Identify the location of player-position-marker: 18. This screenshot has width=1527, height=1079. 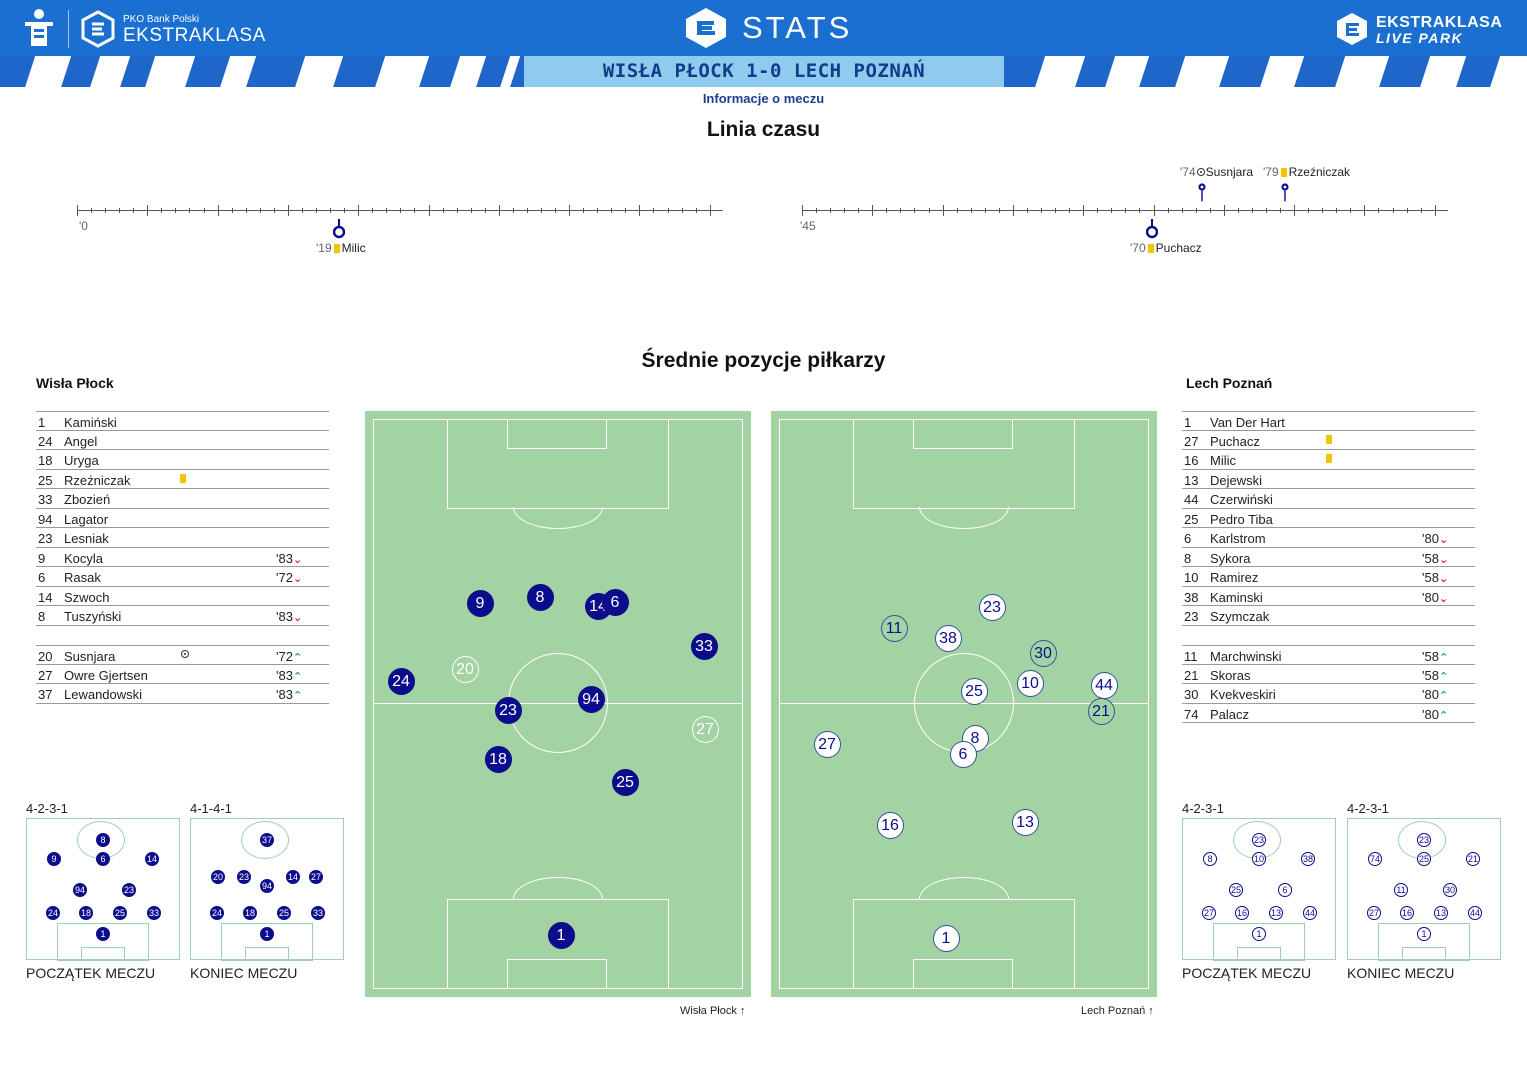
(498, 759).